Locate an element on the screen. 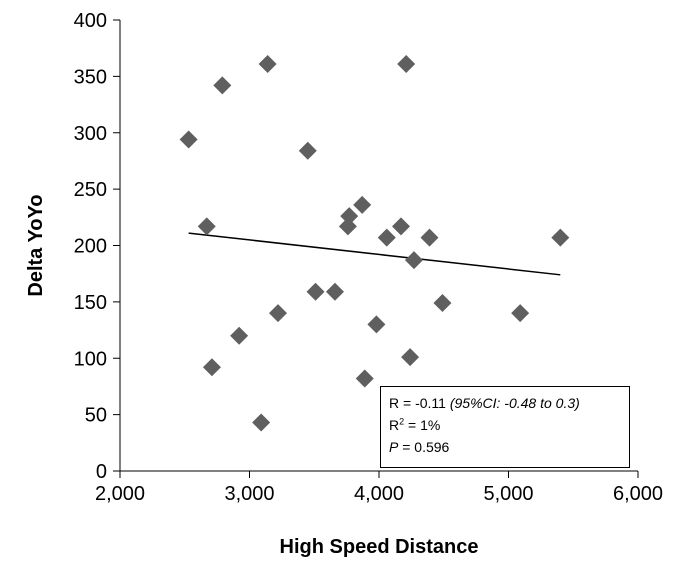 This screenshot has width=674, height=563. p-value: = 0.596 is located at coordinates (424, 447).